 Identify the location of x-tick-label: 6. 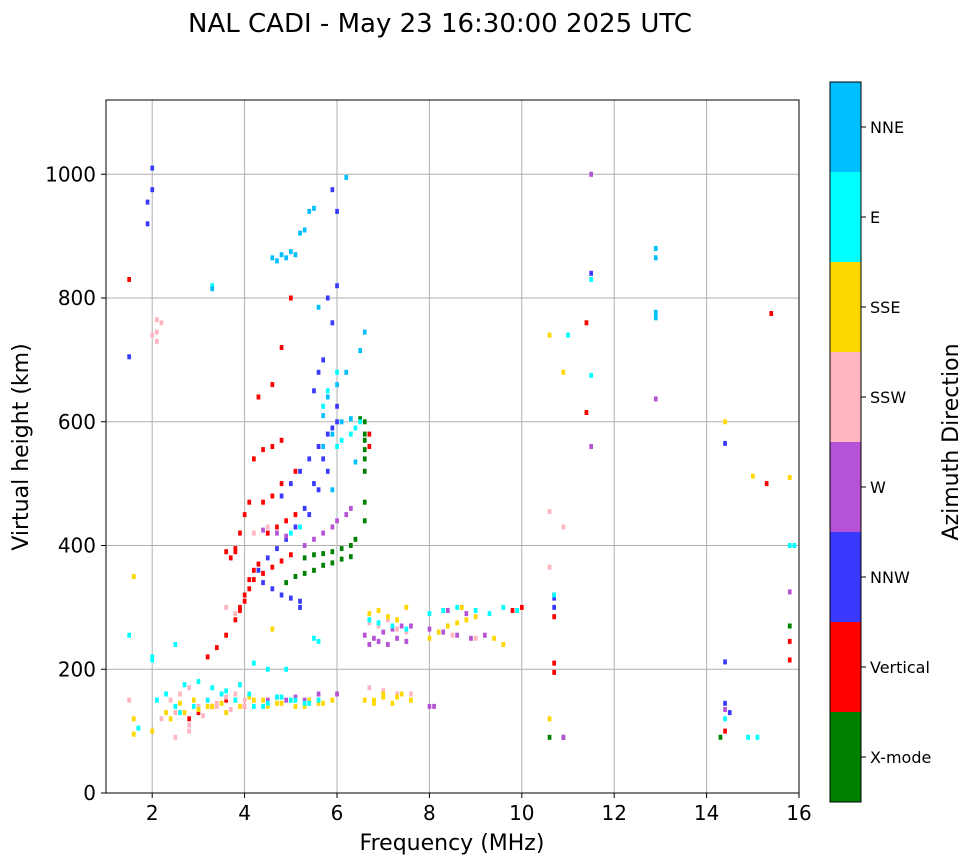
(337, 813).